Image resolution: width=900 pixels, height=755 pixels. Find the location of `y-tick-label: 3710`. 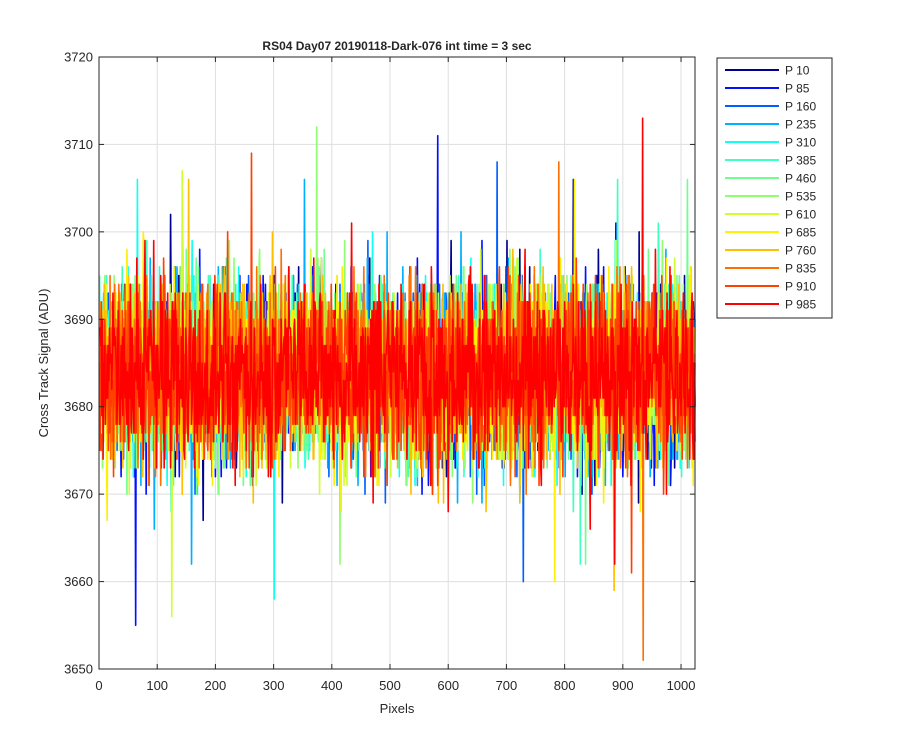

y-tick-label: 3710 is located at coordinates (78, 144).